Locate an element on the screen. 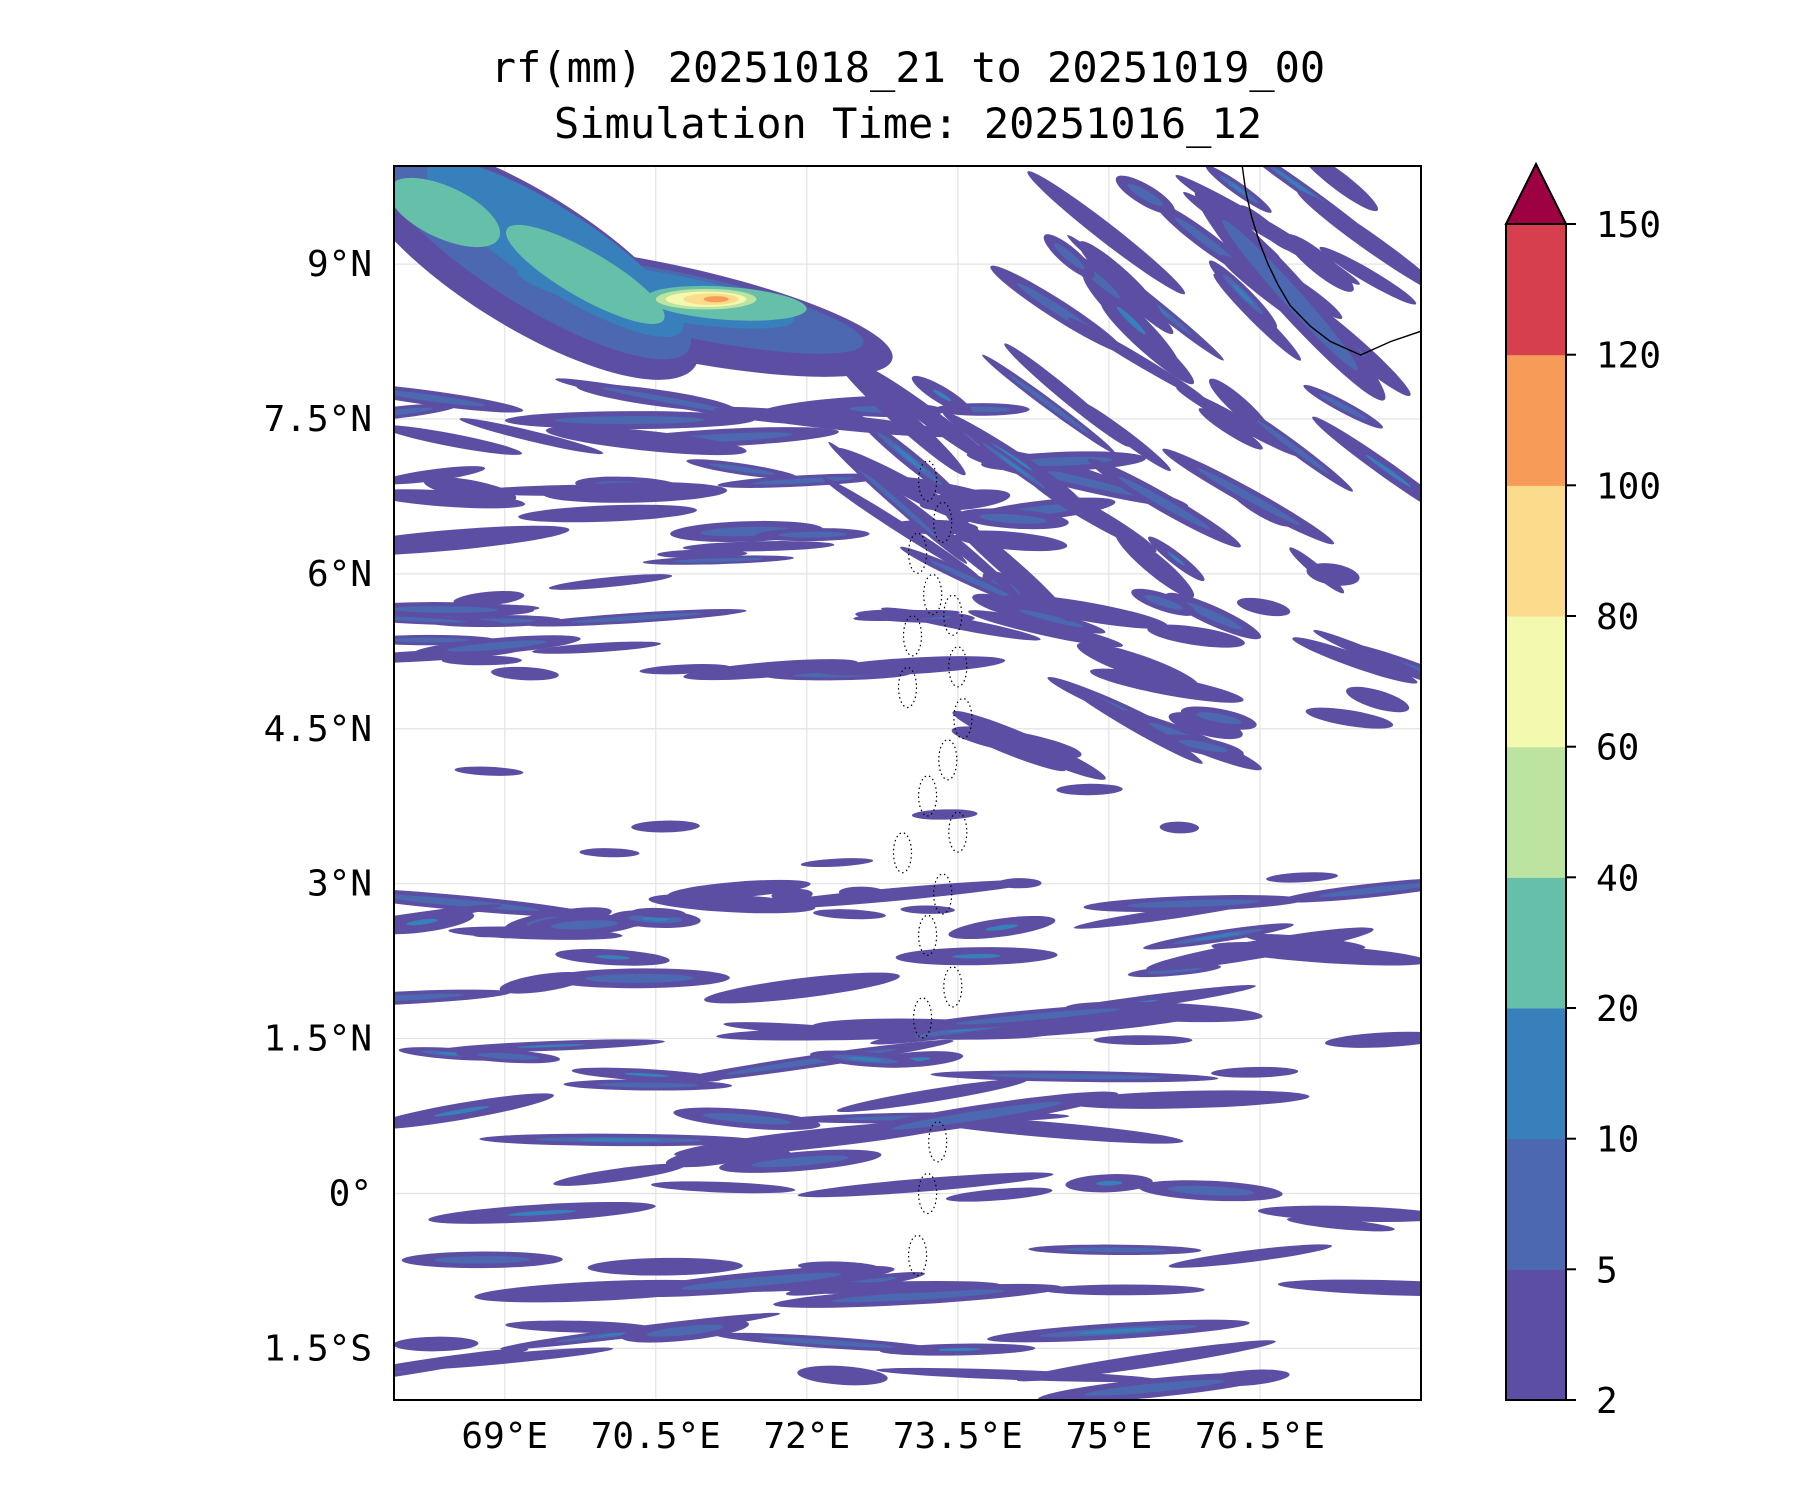 The image size is (1800, 1500). x-tick-label: 69°E is located at coordinates (504, 1436).